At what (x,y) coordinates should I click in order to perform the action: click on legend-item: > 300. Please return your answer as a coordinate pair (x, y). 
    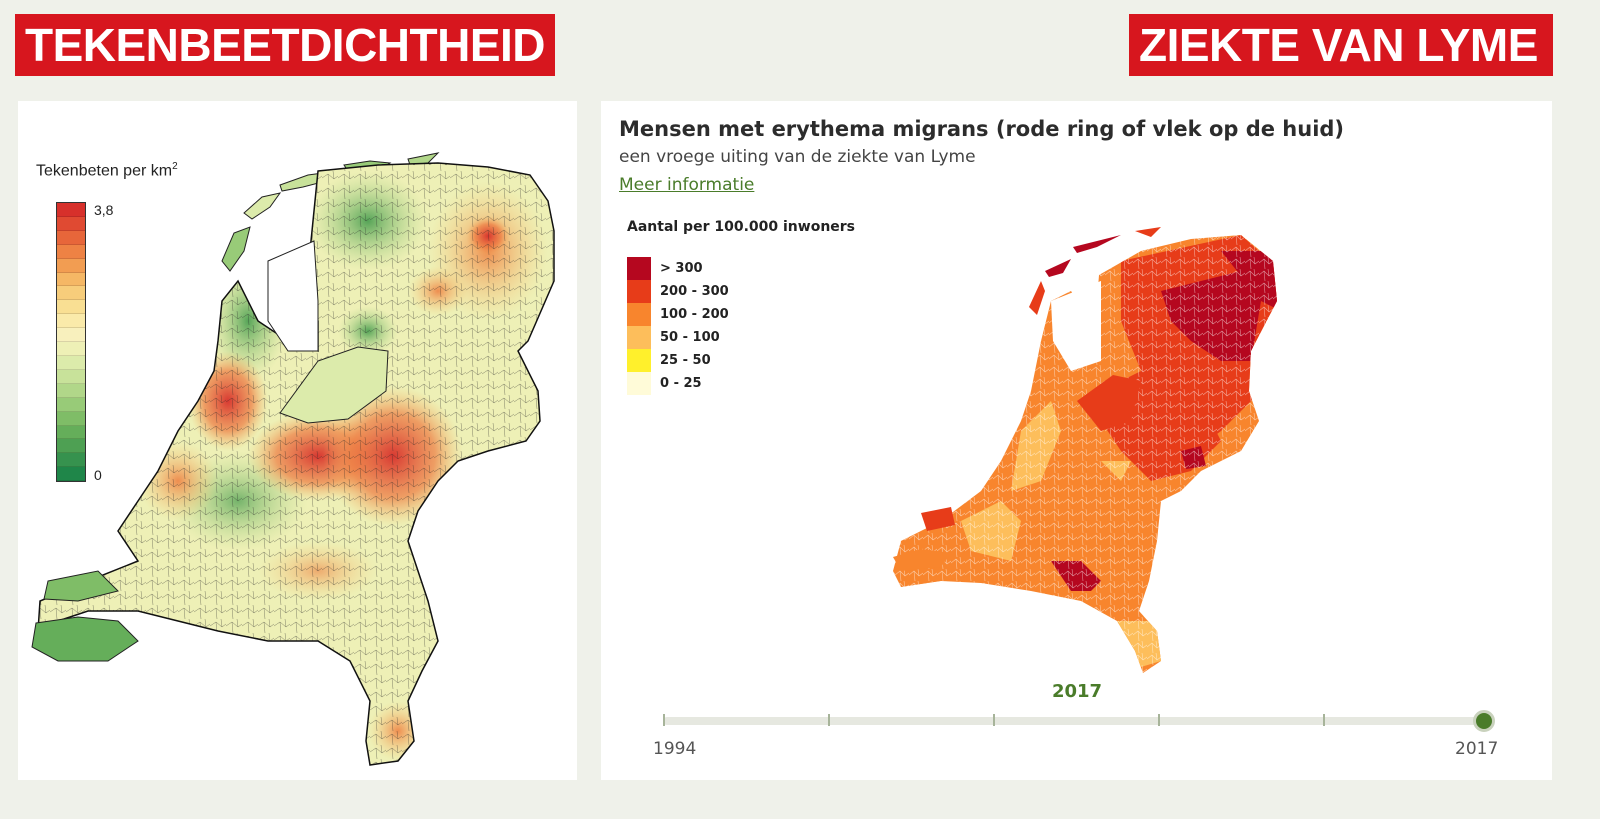
    Looking at the image, I should click on (678, 268).